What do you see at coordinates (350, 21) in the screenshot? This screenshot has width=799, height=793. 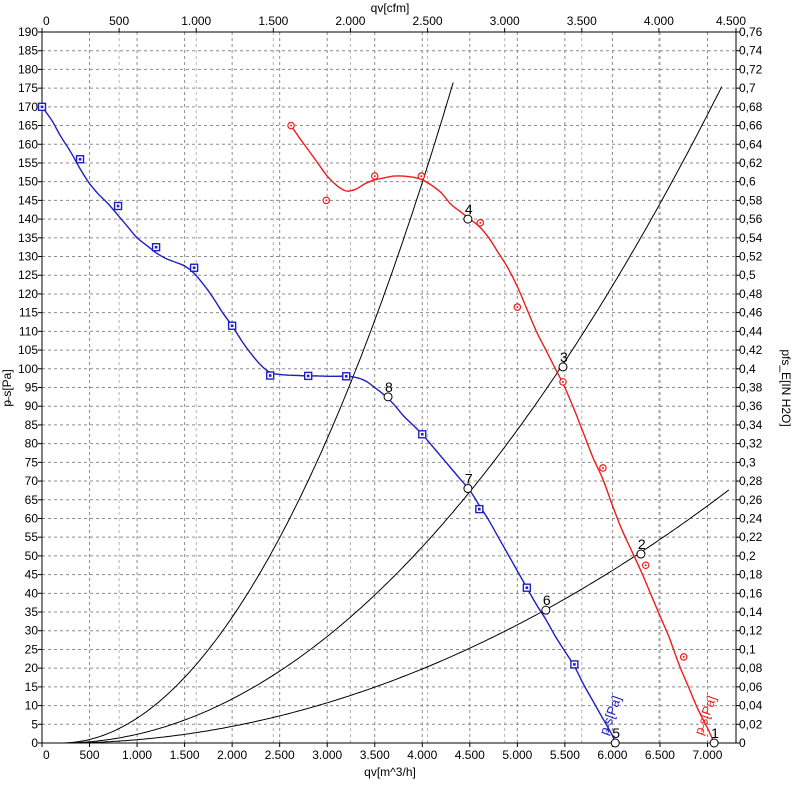 I see `top-tick-label: 2.000` at bounding box center [350, 21].